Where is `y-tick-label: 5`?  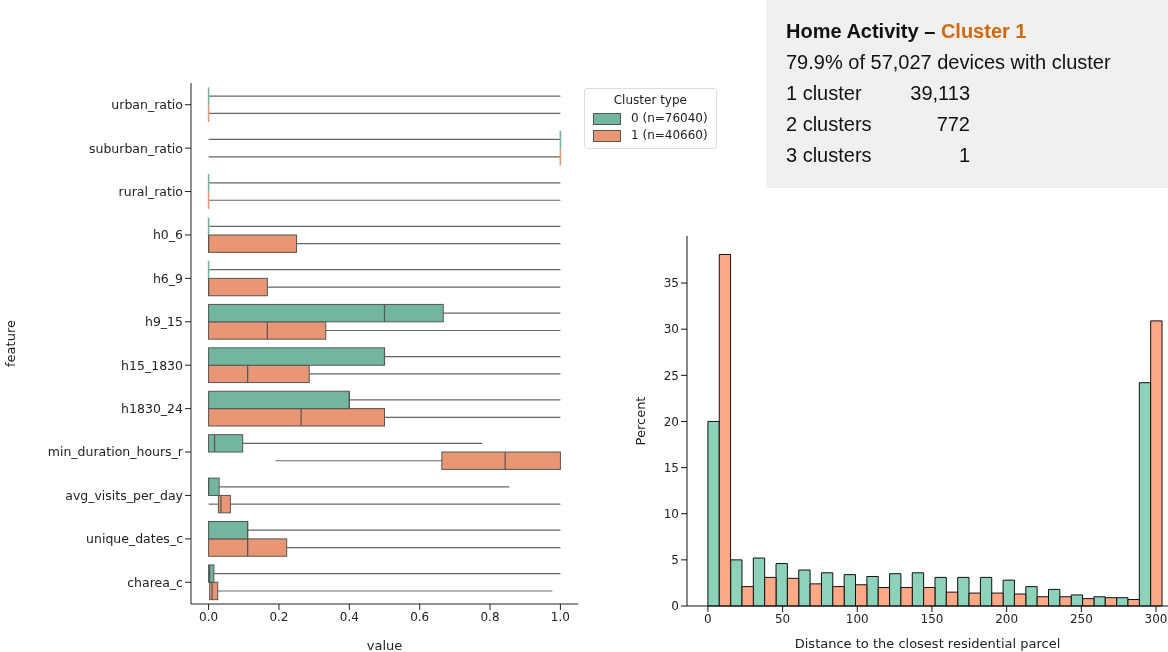 y-tick-label: 5 is located at coordinates (675, 560).